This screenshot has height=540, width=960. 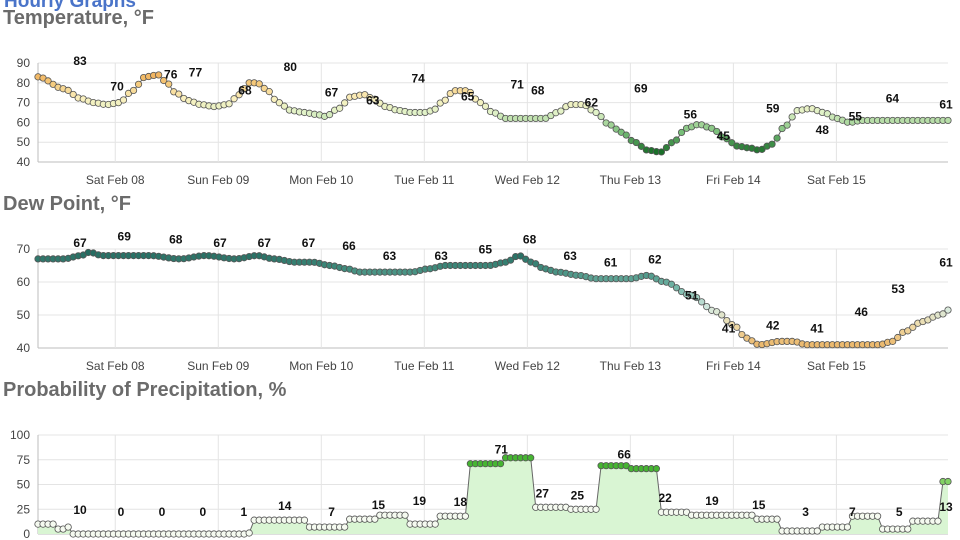 What do you see at coordinates (856, 116) in the screenshot?
I see `temperature-data-label: 55` at bounding box center [856, 116].